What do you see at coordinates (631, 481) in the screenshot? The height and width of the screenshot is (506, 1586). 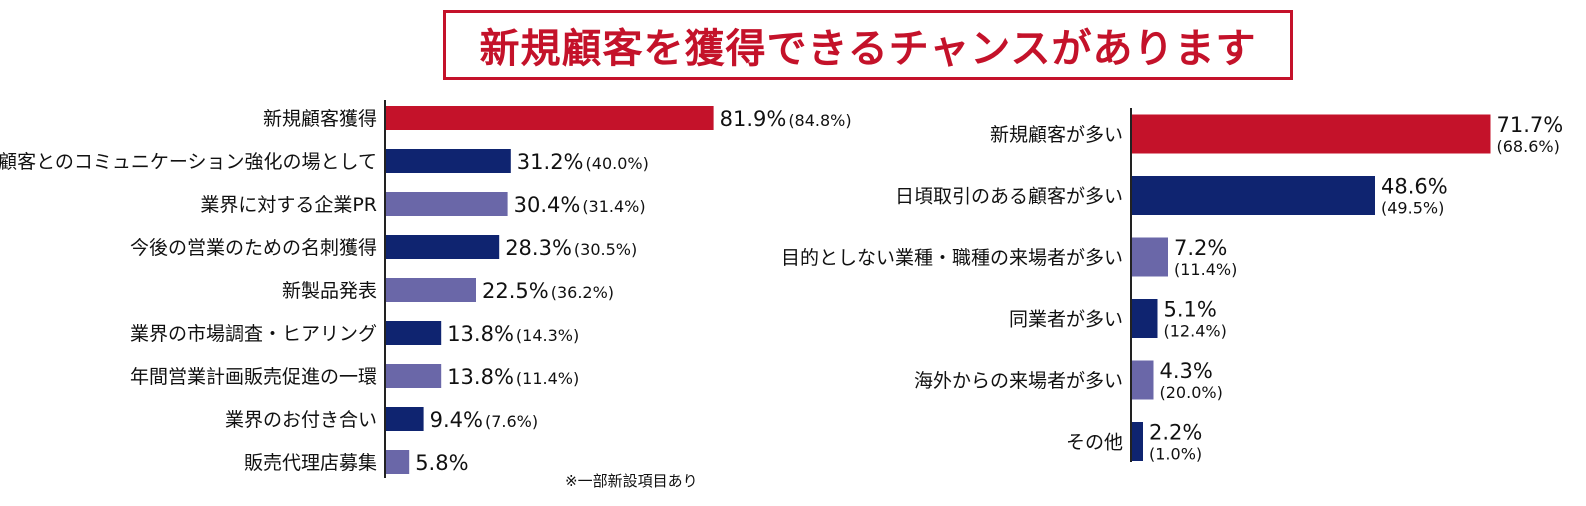 I see `footnote: ※一部新設項目あり` at bounding box center [631, 481].